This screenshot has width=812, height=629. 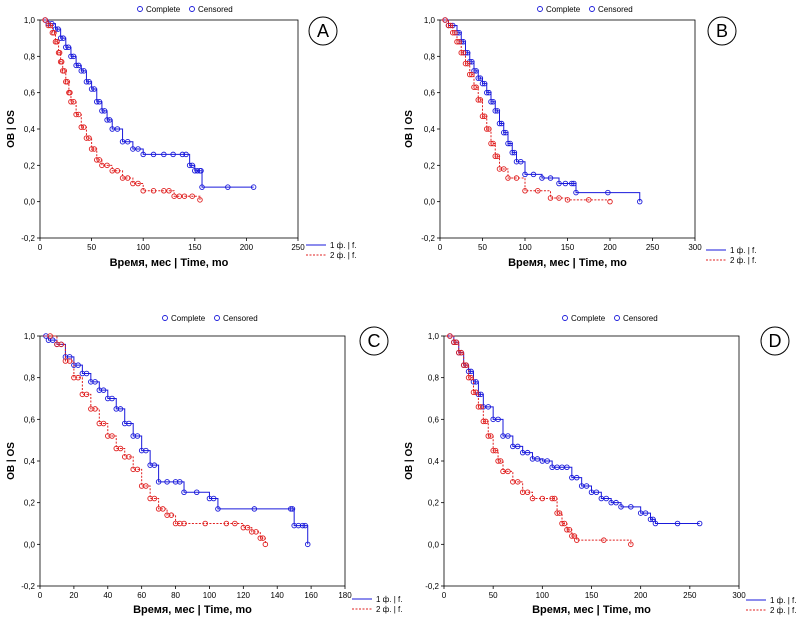 I want to click on x-tick-label: 50, so click(x=493, y=595).